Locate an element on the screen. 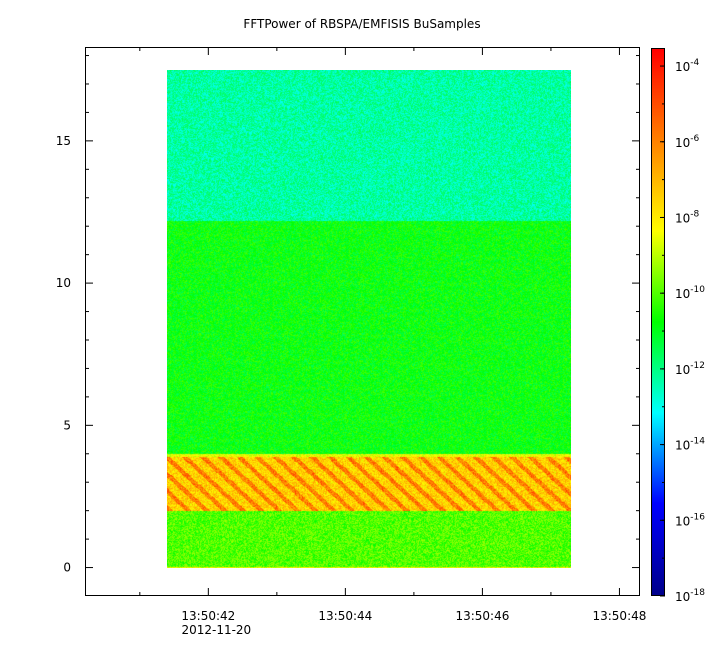 The image size is (724, 656). colorbar-tick-label: 10⁻⁶ is located at coordinates (687, 142).